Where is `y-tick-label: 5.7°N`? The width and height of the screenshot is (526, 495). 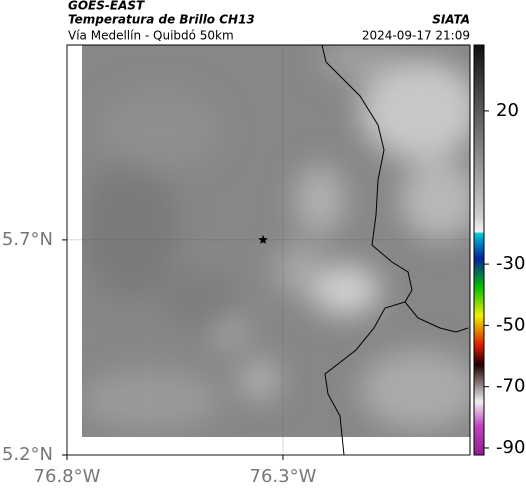 y-tick-label: 5.7°N is located at coordinates (27, 239).